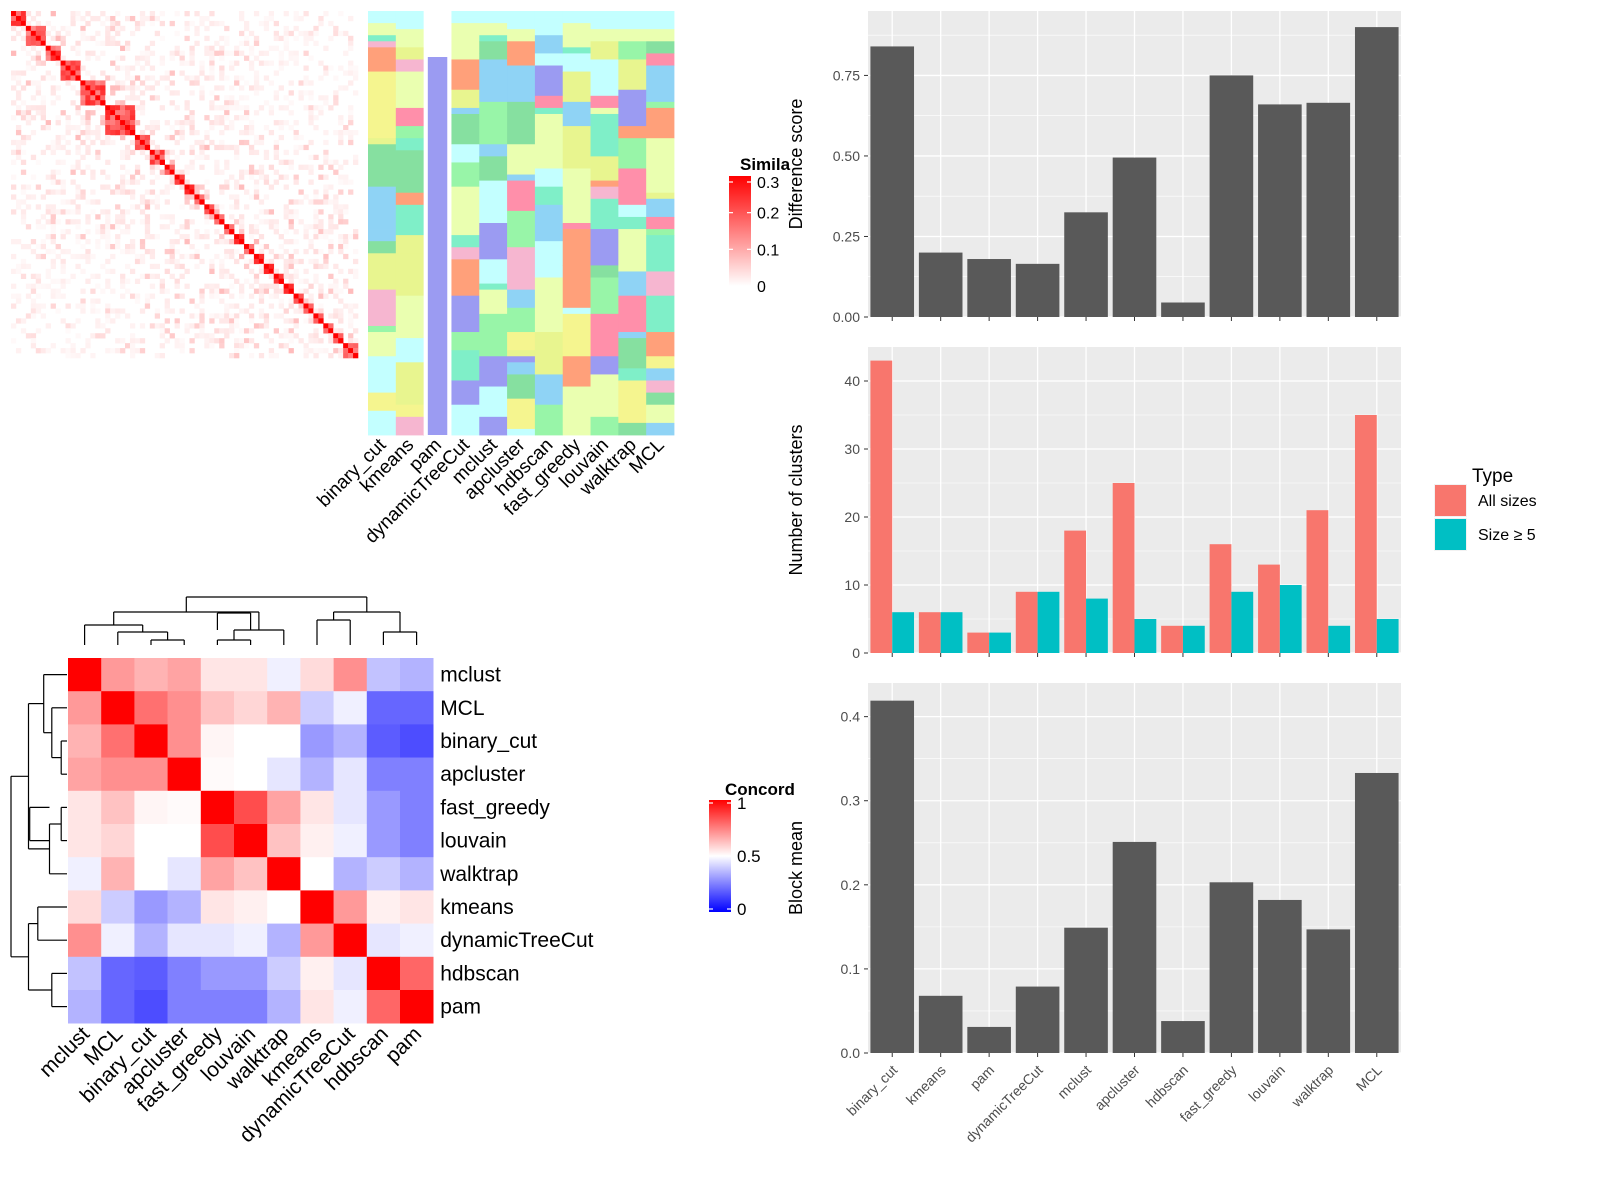 The width and height of the screenshot is (1600, 1200). I want to click on x-tick-label: pam, so click(982, 1077).